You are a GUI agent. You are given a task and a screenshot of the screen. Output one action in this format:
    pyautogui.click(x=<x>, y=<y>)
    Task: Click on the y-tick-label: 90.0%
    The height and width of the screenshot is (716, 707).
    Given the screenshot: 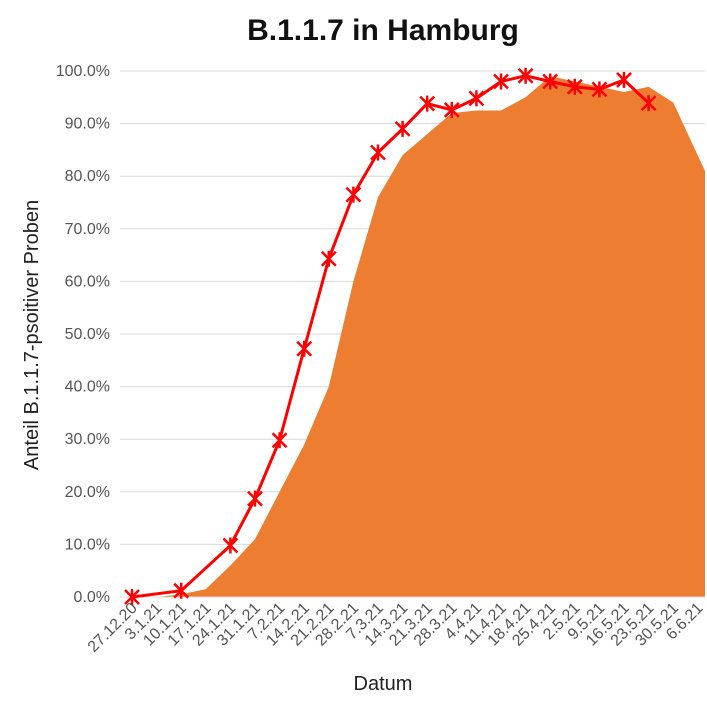 What is the action you would take?
    pyautogui.click(x=87, y=124)
    